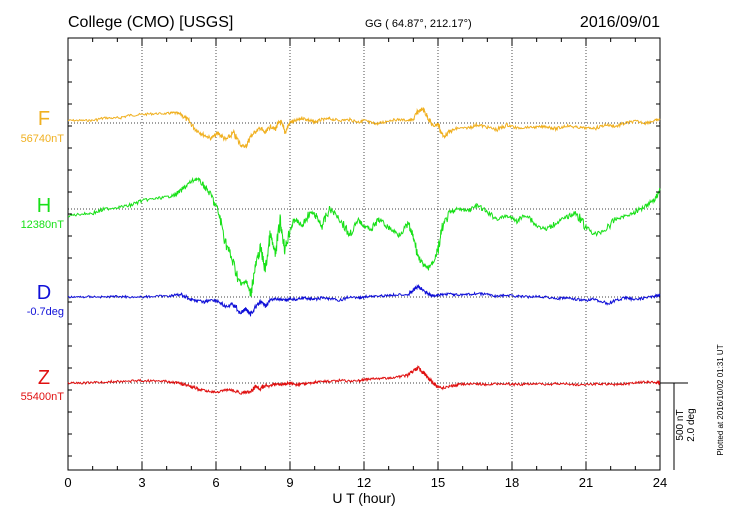 This screenshot has width=730, height=520. I want to click on plotted-at-label: Plotted at 2016/10/02 01:31 UT, so click(720, 399).